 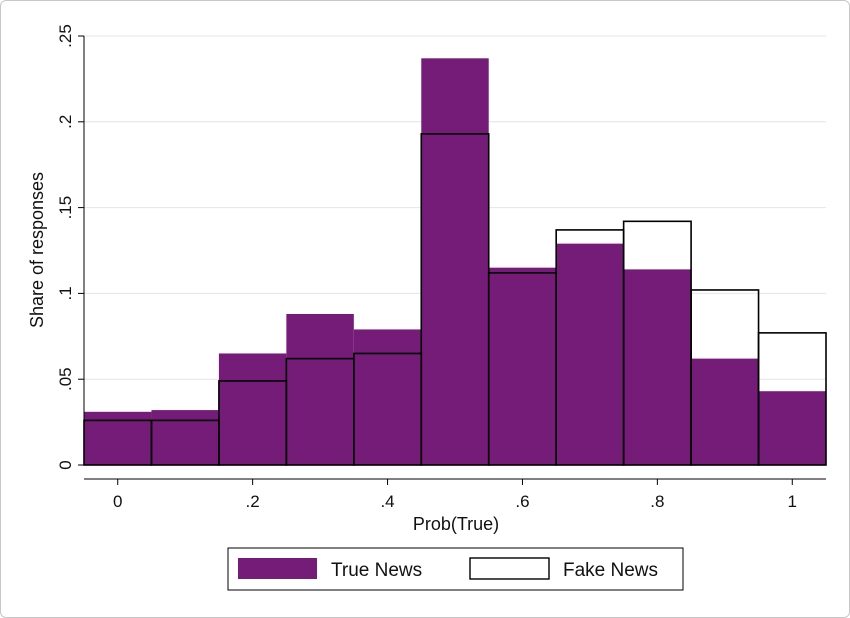 What do you see at coordinates (509, 568) in the screenshot?
I see `legend-swatch-fake-news` at bounding box center [509, 568].